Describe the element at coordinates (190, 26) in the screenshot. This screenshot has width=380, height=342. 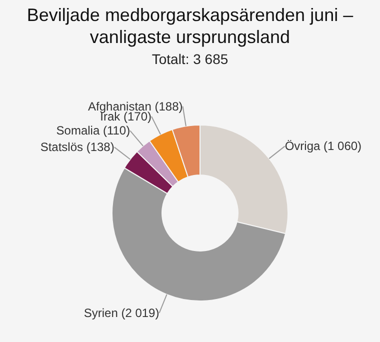
I see `chart-title: Beviljade medborgarskapsärenden juni – vanligaste ursprungsland` at that location.